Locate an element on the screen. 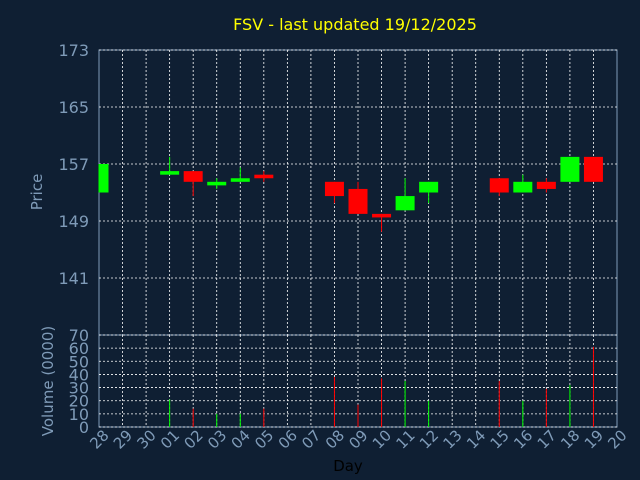  price-tick-label: 173 is located at coordinates (73, 50).